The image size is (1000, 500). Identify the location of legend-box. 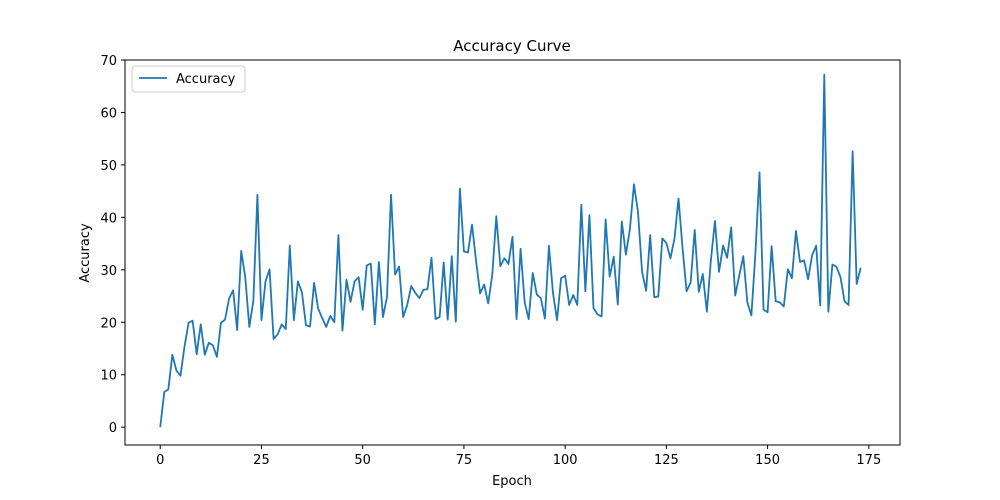
(188, 79).